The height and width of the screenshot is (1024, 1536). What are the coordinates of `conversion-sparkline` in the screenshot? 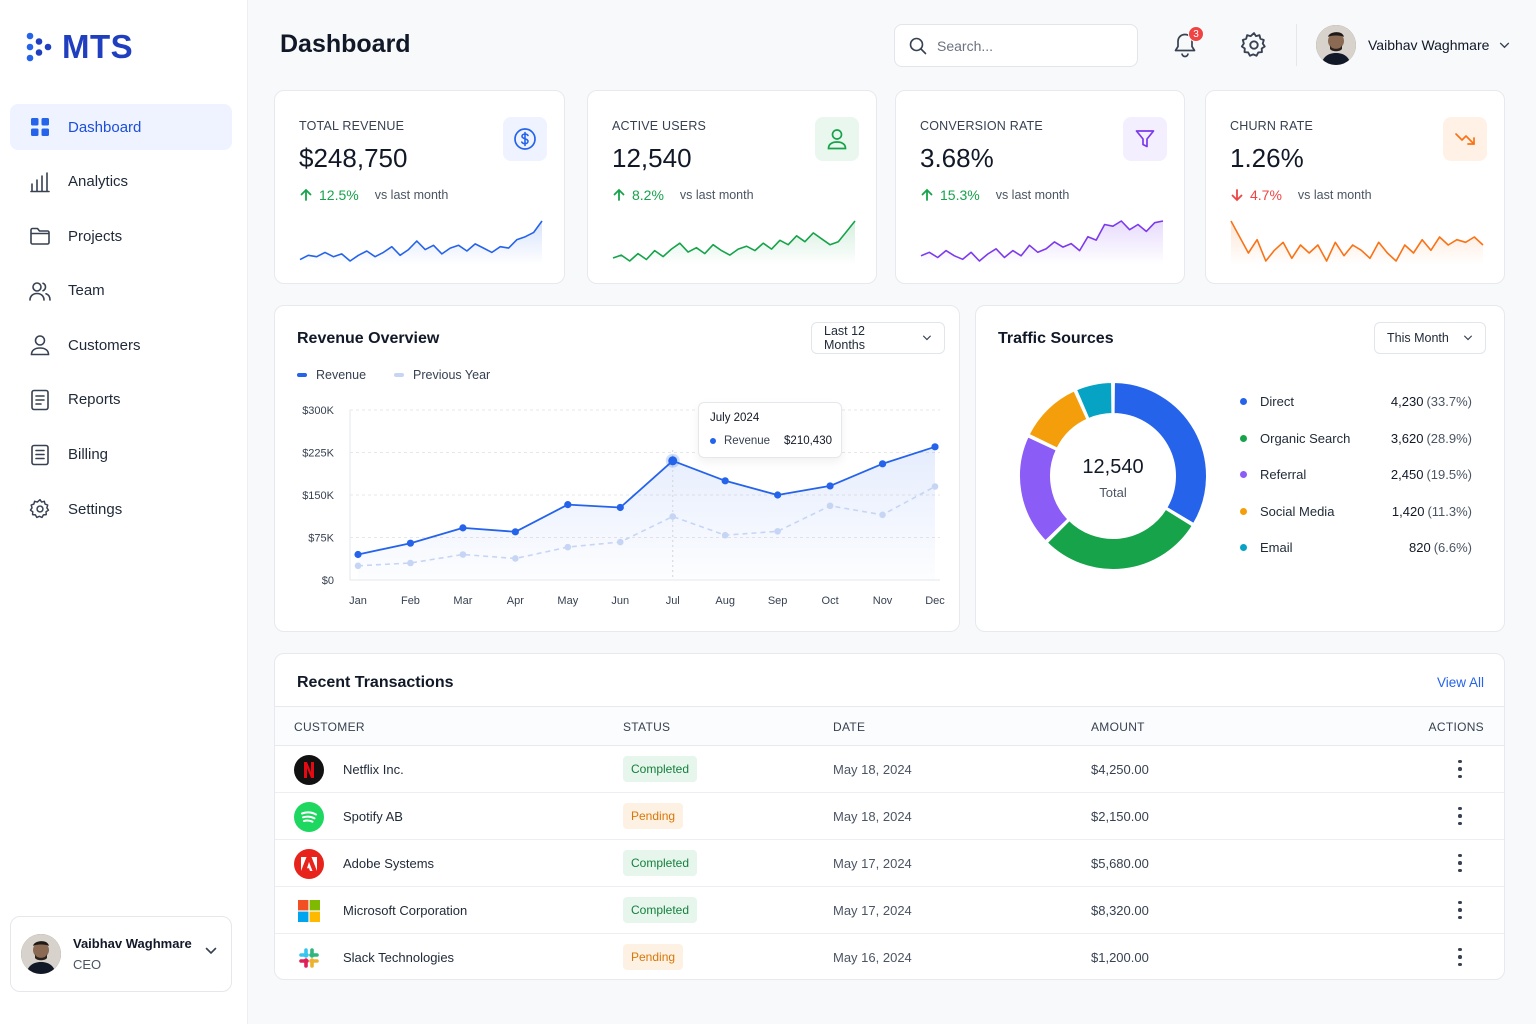 It's located at (1042, 242).